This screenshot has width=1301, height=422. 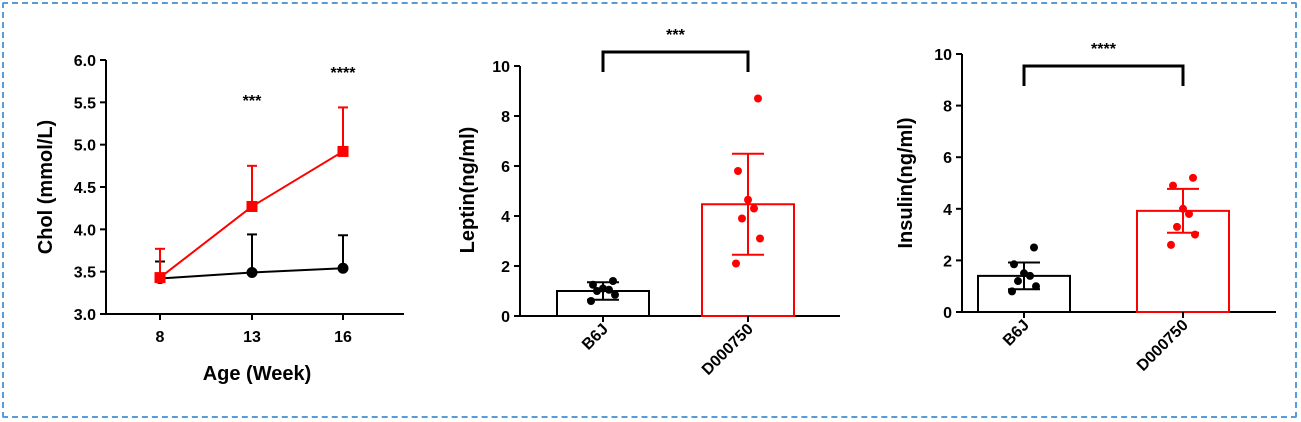 I want to click on y-axis-label: Chol (mmol/L), so click(x=46, y=187).